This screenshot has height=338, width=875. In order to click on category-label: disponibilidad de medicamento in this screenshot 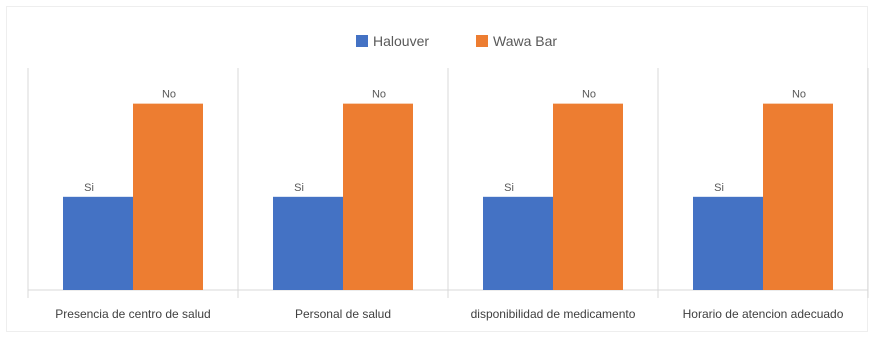, I will do `click(553, 314)`.